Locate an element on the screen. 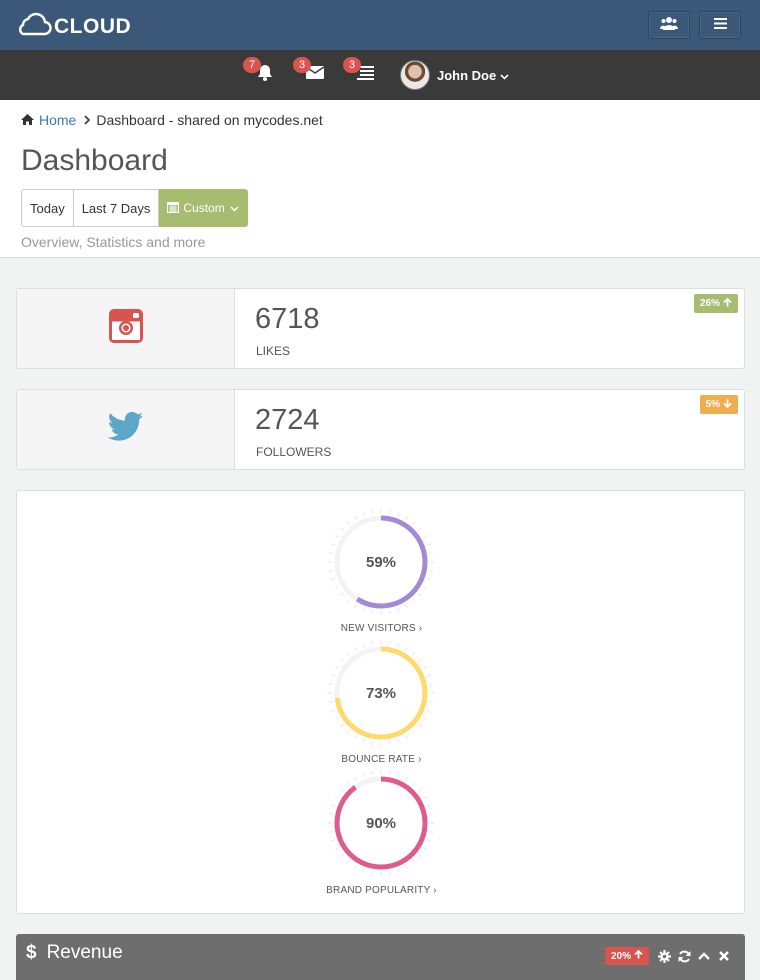 The height and width of the screenshot is (980, 760). messages-button: 3 is located at coordinates (310, 72).